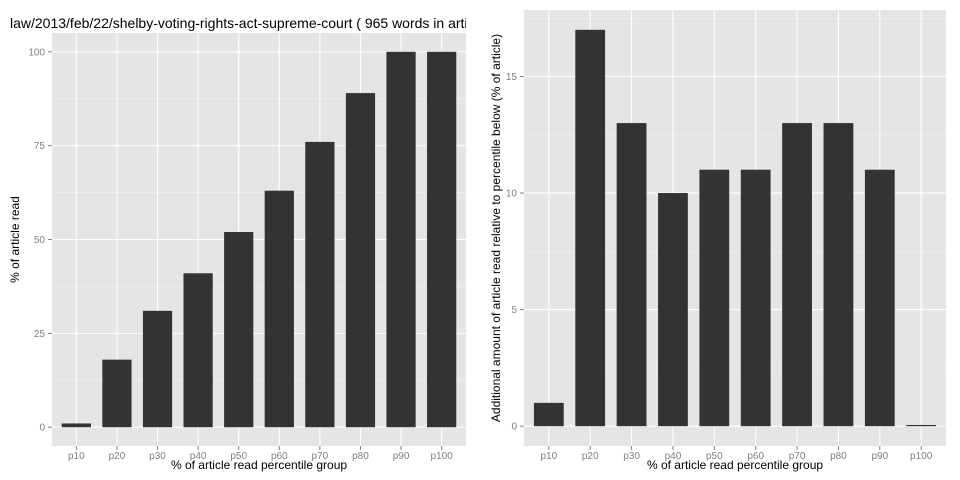  What do you see at coordinates (40, 146) in the screenshot?
I see `y-tick-label: 75` at bounding box center [40, 146].